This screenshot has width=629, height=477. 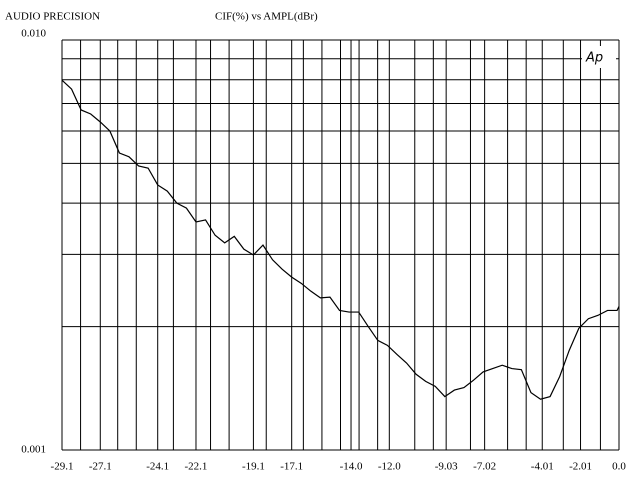 I want to click on y-tick-label: 0.010, so click(x=33, y=34).